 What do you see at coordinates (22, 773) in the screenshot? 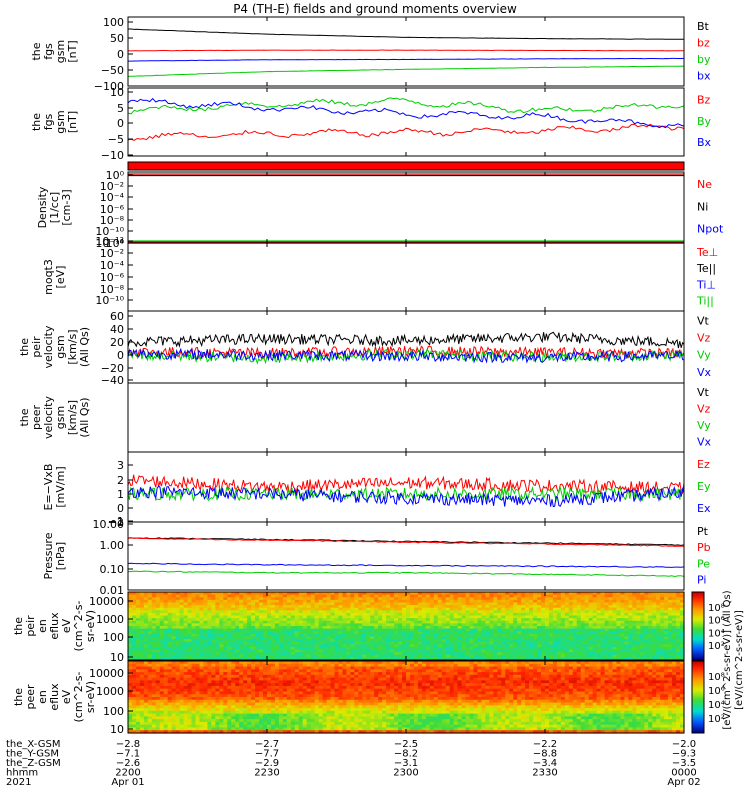
I see `x-row-label: hhmm` at bounding box center [22, 773].